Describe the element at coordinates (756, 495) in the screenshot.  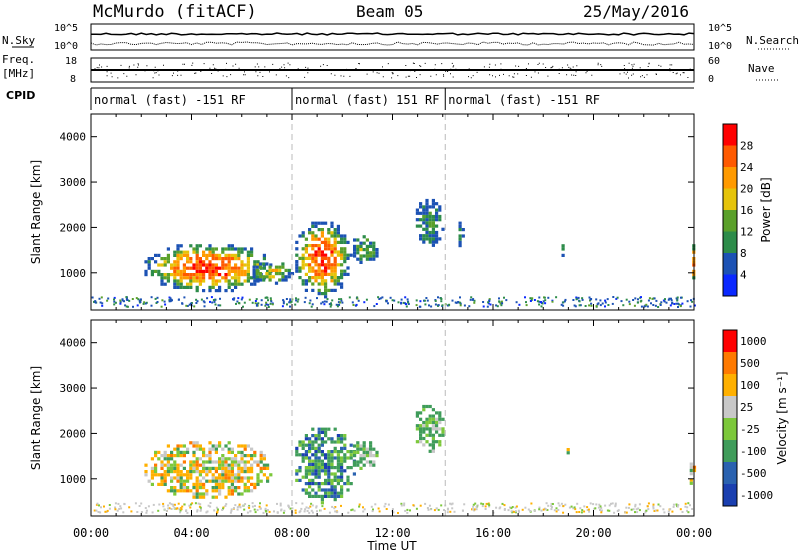
I see `colorbar-tick-label: -1000` at that location.